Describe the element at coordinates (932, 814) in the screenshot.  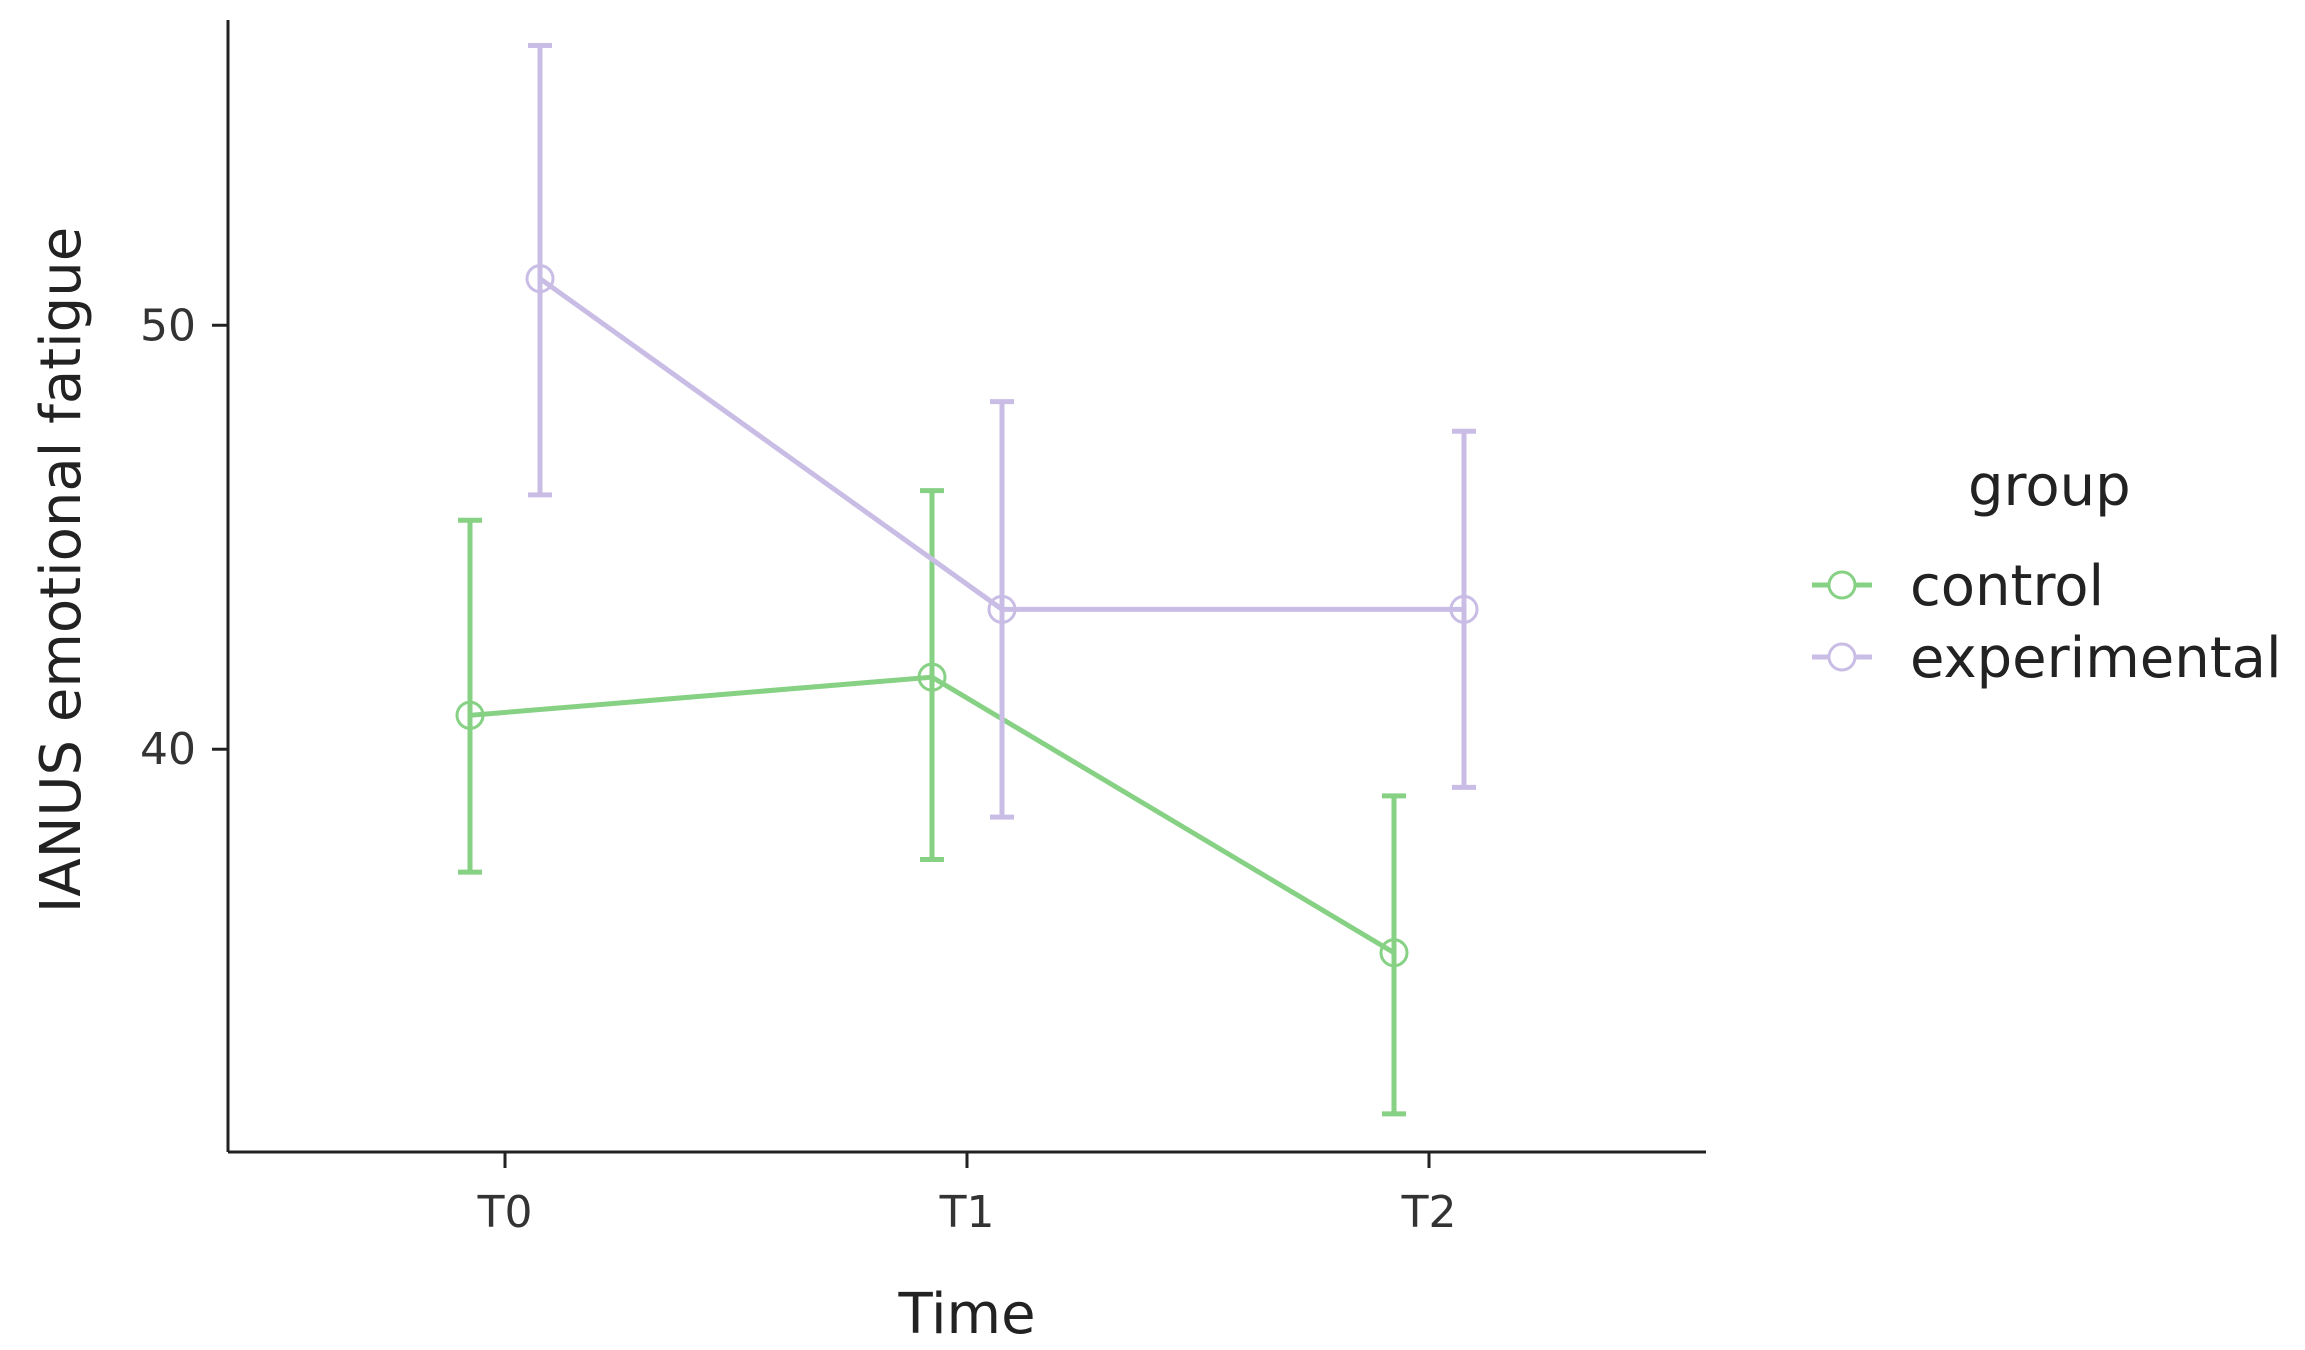
I see `series-line-control` at that location.